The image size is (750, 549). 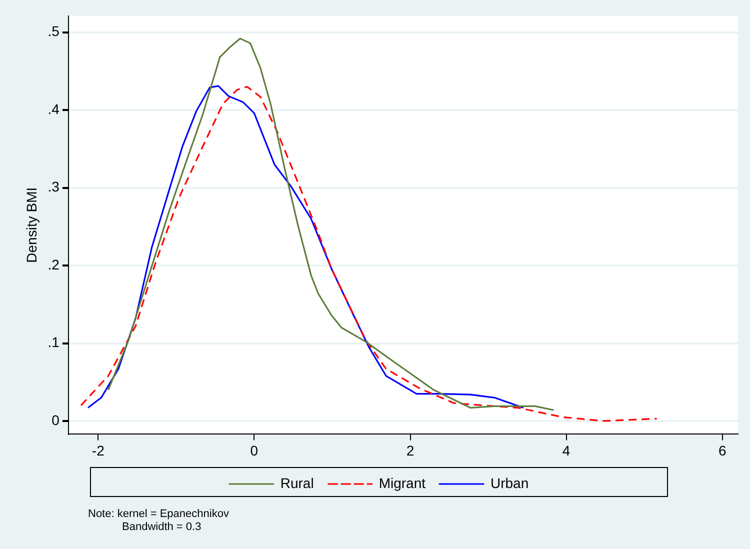 I want to click on y-tick-label: .5, so click(x=54, y=31).